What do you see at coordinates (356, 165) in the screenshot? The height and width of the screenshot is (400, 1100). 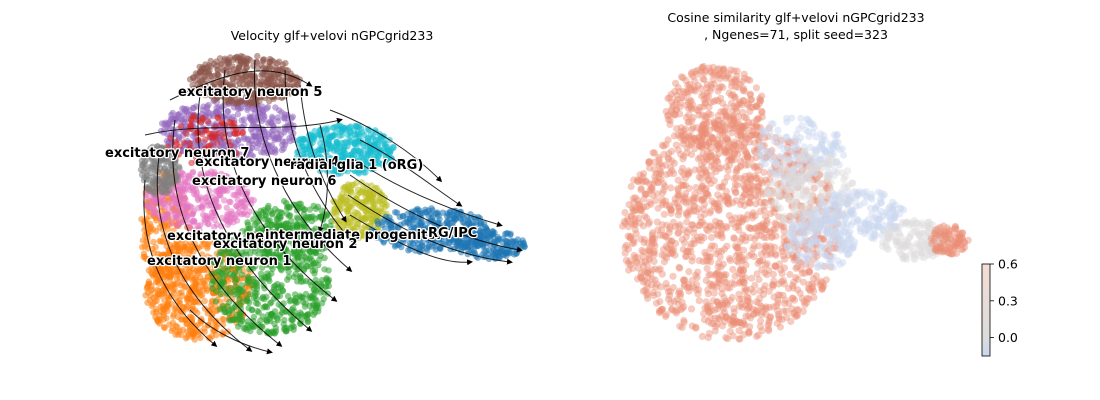 I see `cluster-label: radial glia 1 (oRG)` at bounding box center [356, 165].